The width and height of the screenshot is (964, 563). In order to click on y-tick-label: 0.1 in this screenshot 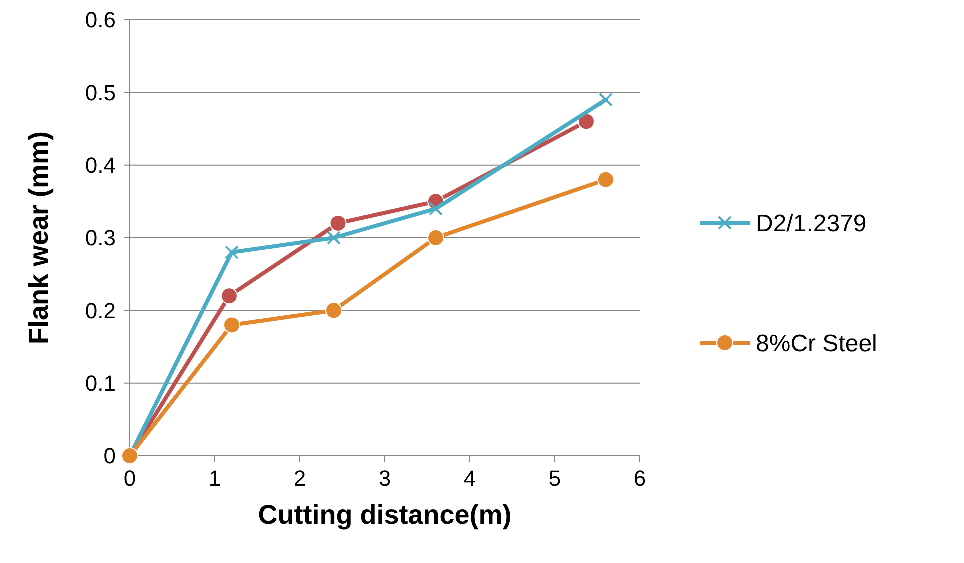, I will do `click(100, 383)`.